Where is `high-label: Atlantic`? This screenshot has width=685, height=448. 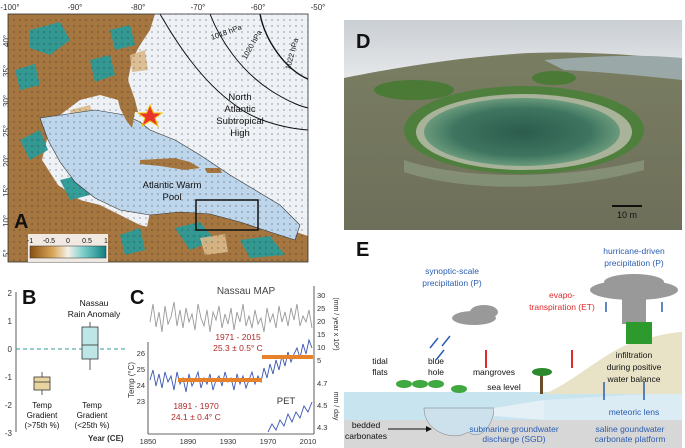
high-label: Atlantic is located at coordinates (239, 109).